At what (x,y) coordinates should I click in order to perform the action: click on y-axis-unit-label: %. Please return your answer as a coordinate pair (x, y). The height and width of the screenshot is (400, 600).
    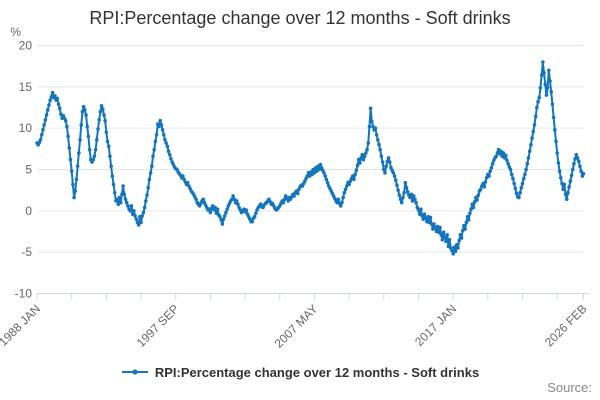
    Looking at the image, I should click on (15, 32).